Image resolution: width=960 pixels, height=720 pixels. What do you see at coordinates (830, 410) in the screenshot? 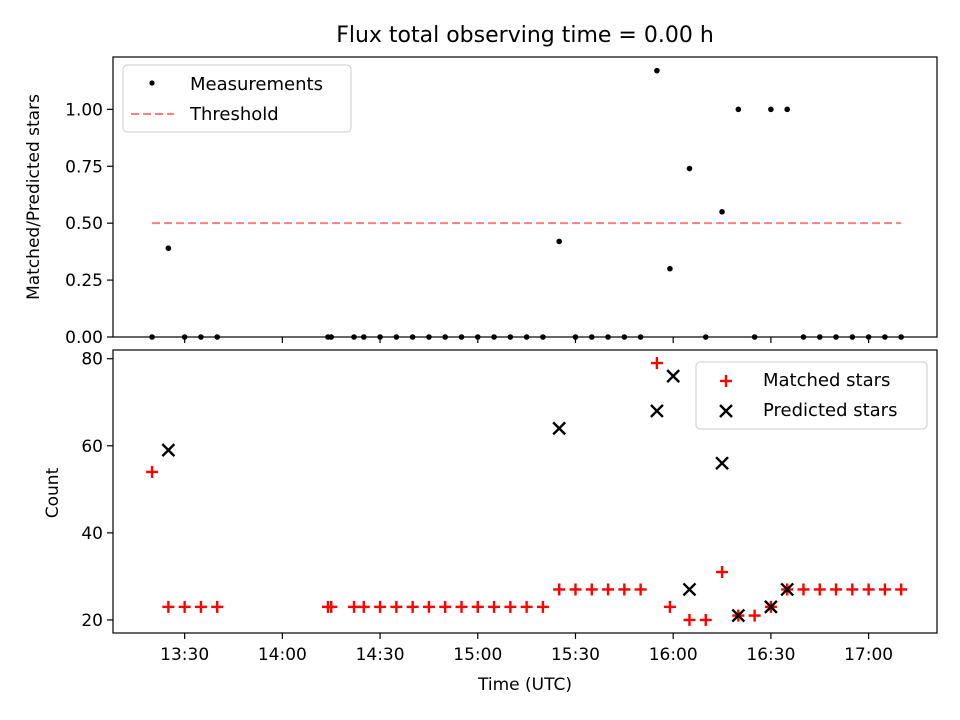
I see `legend-predicted-label: Predicted stars` at bounding box center [830, 410].